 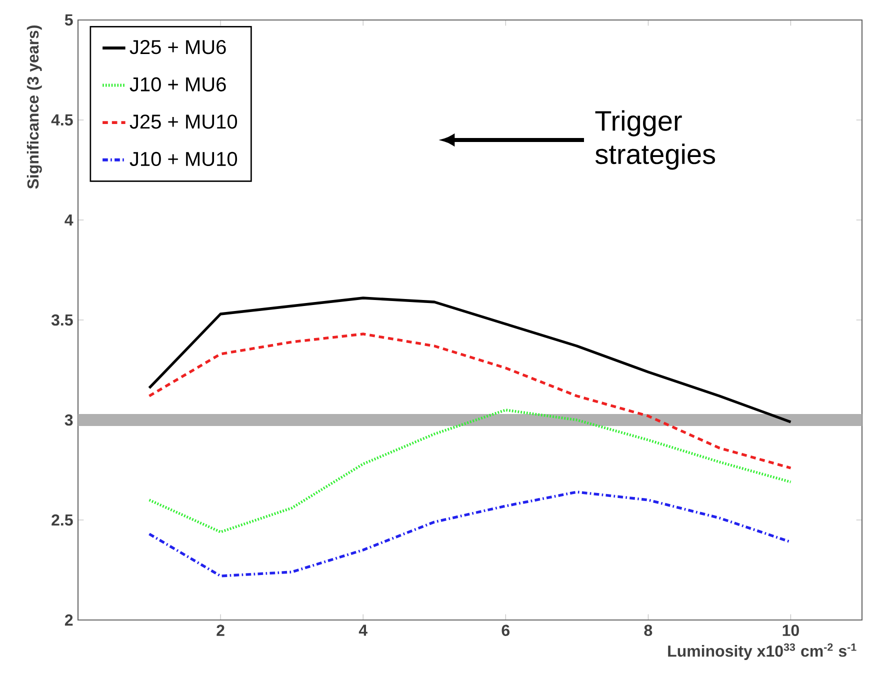 I want to click on y-tick-label: 4.5, so click(x=62, y=120).